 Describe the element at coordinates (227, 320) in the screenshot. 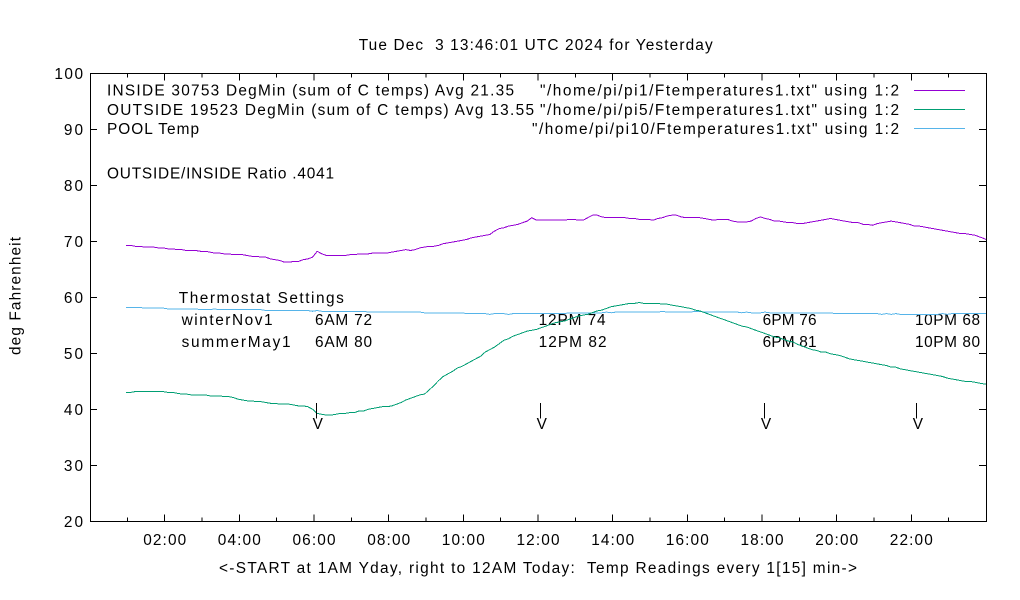

I see `svg-text: winterNov1` at that location.